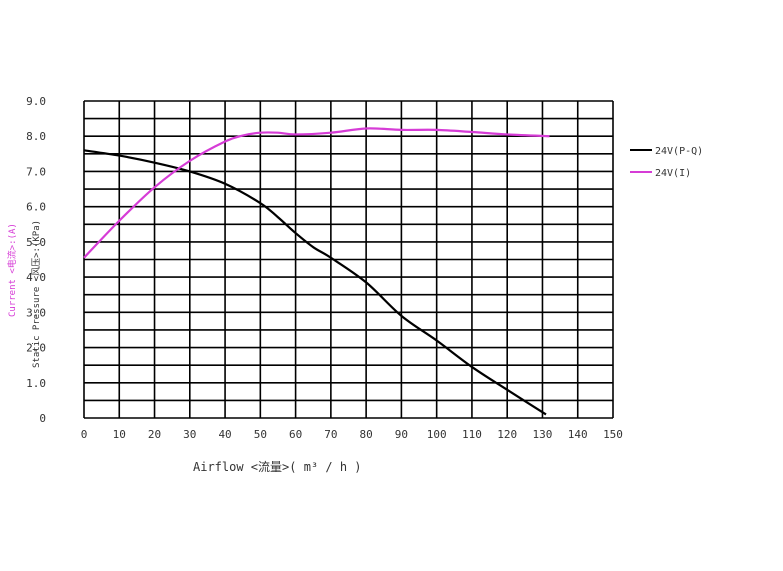 The height and width of the screenshot is (571, 783). What do you see at coordinates (277, 467) in the screenshot?
I see `x-axis-title: Airflow <流量>( m³ / h )` at bounding box center [277, 467].